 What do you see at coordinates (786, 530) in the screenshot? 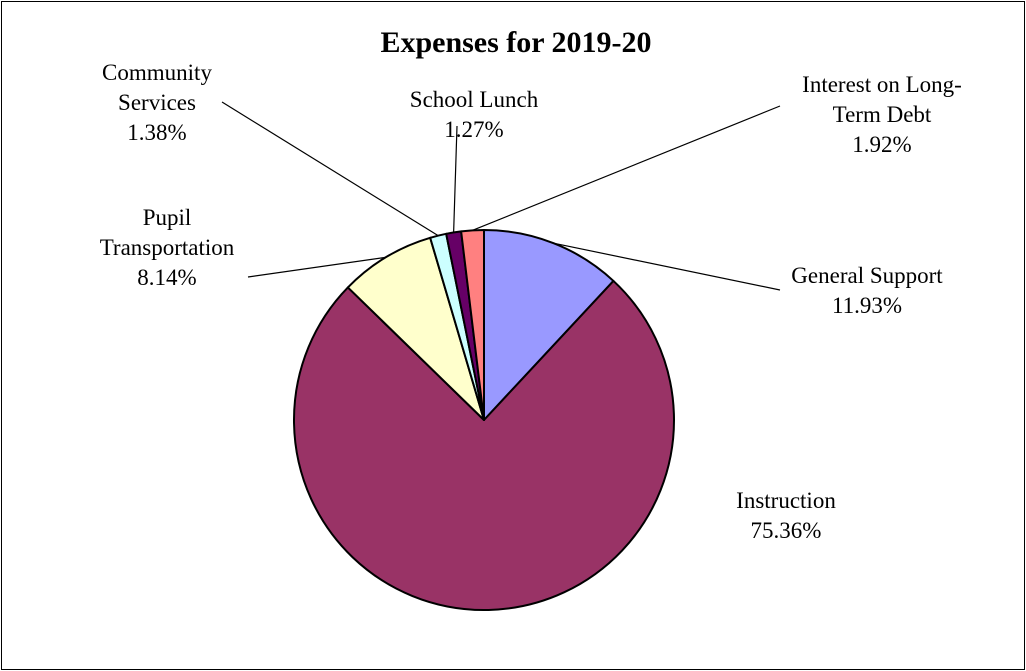
I see `slice-percent-instruction: 75.36%` at bounding box center [786, 530].